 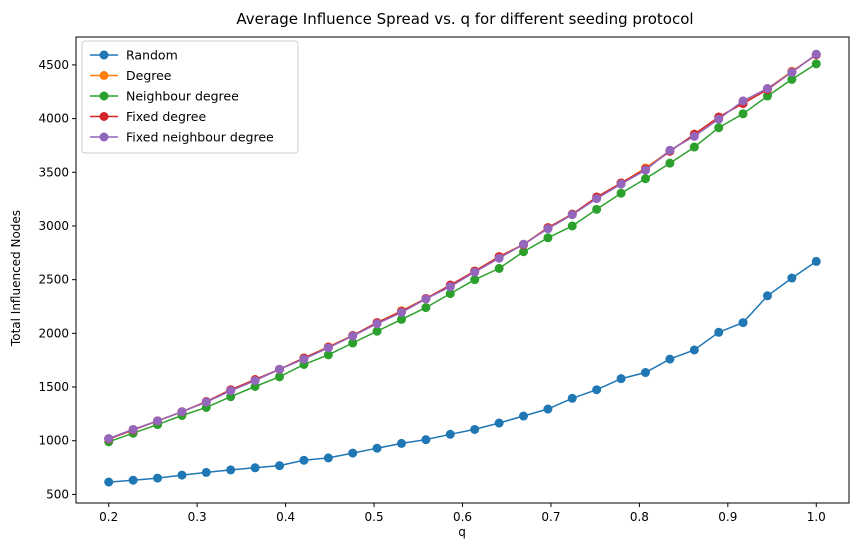 I want to click on x-tick-label: 0.3, so click(x=197, y=517).